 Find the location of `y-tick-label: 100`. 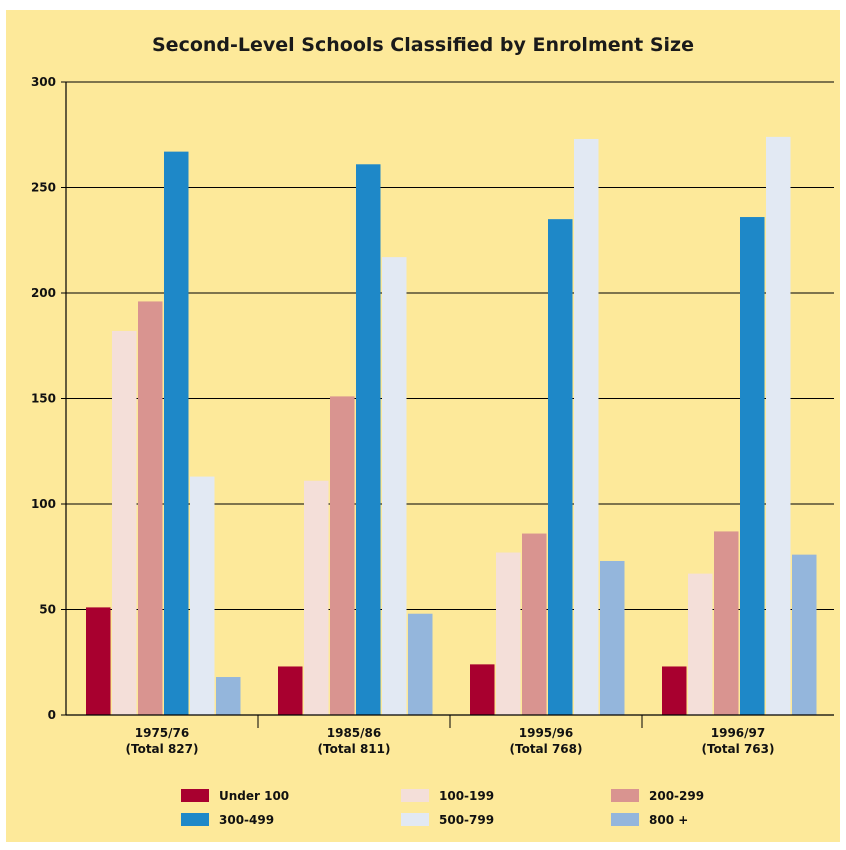

y-tick-label: 100 is located at coordinates (43, 504).